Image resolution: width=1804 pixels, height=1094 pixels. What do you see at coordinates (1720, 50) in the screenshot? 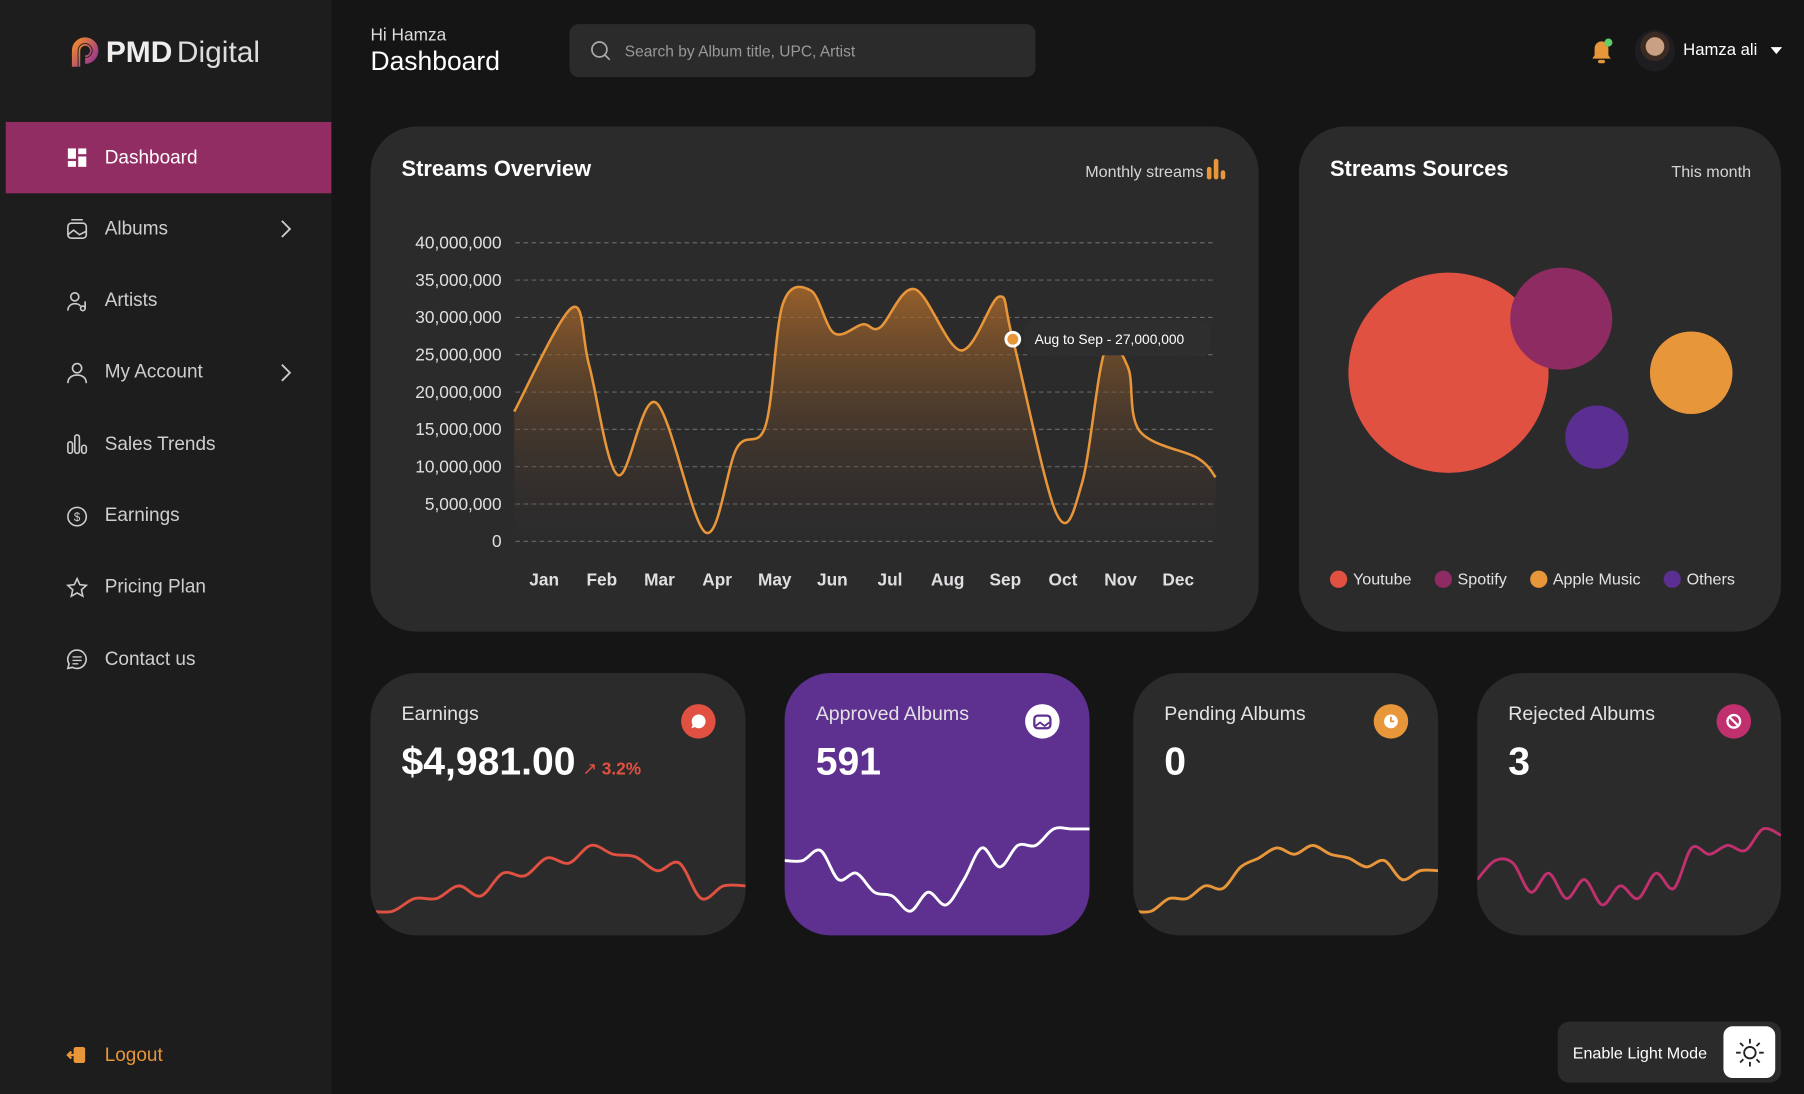
I see `user-name: Hamza ali` at bounding box center [1720, 50].